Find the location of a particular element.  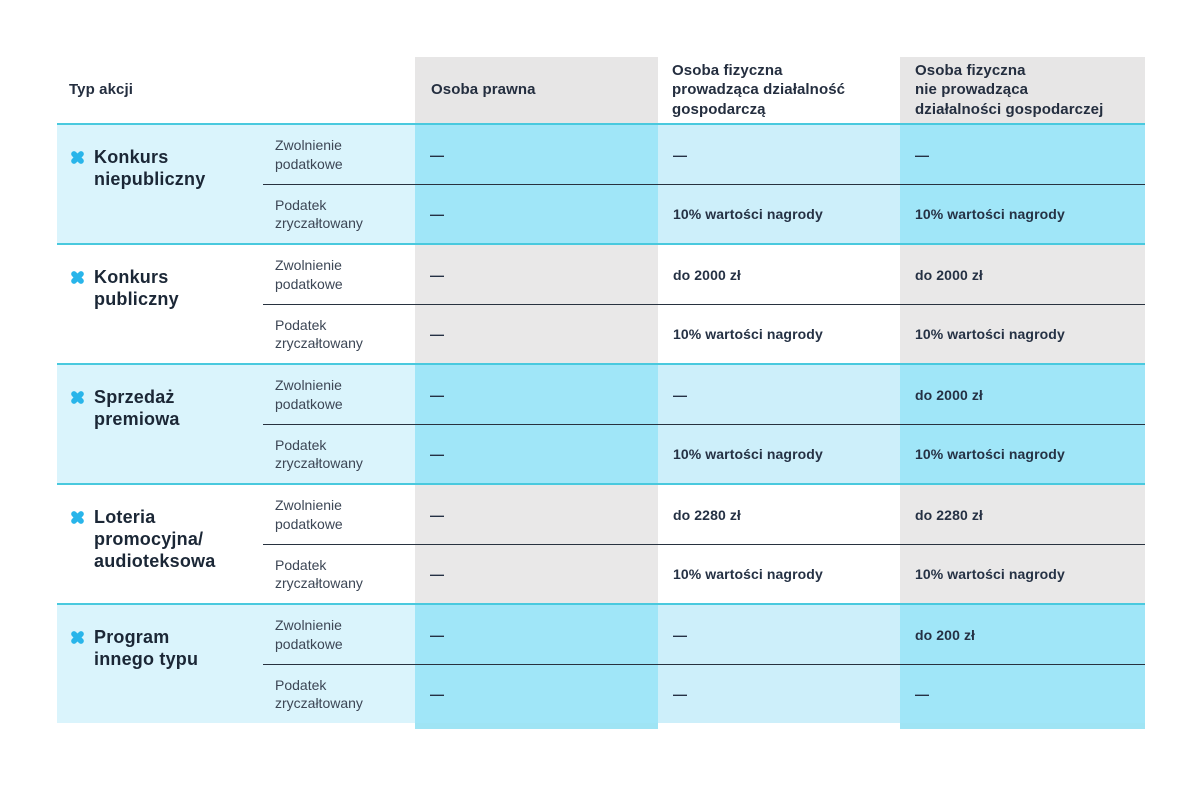

column-header-osoba-prawna: Osoba prawna is located at coordinates (536, 90).